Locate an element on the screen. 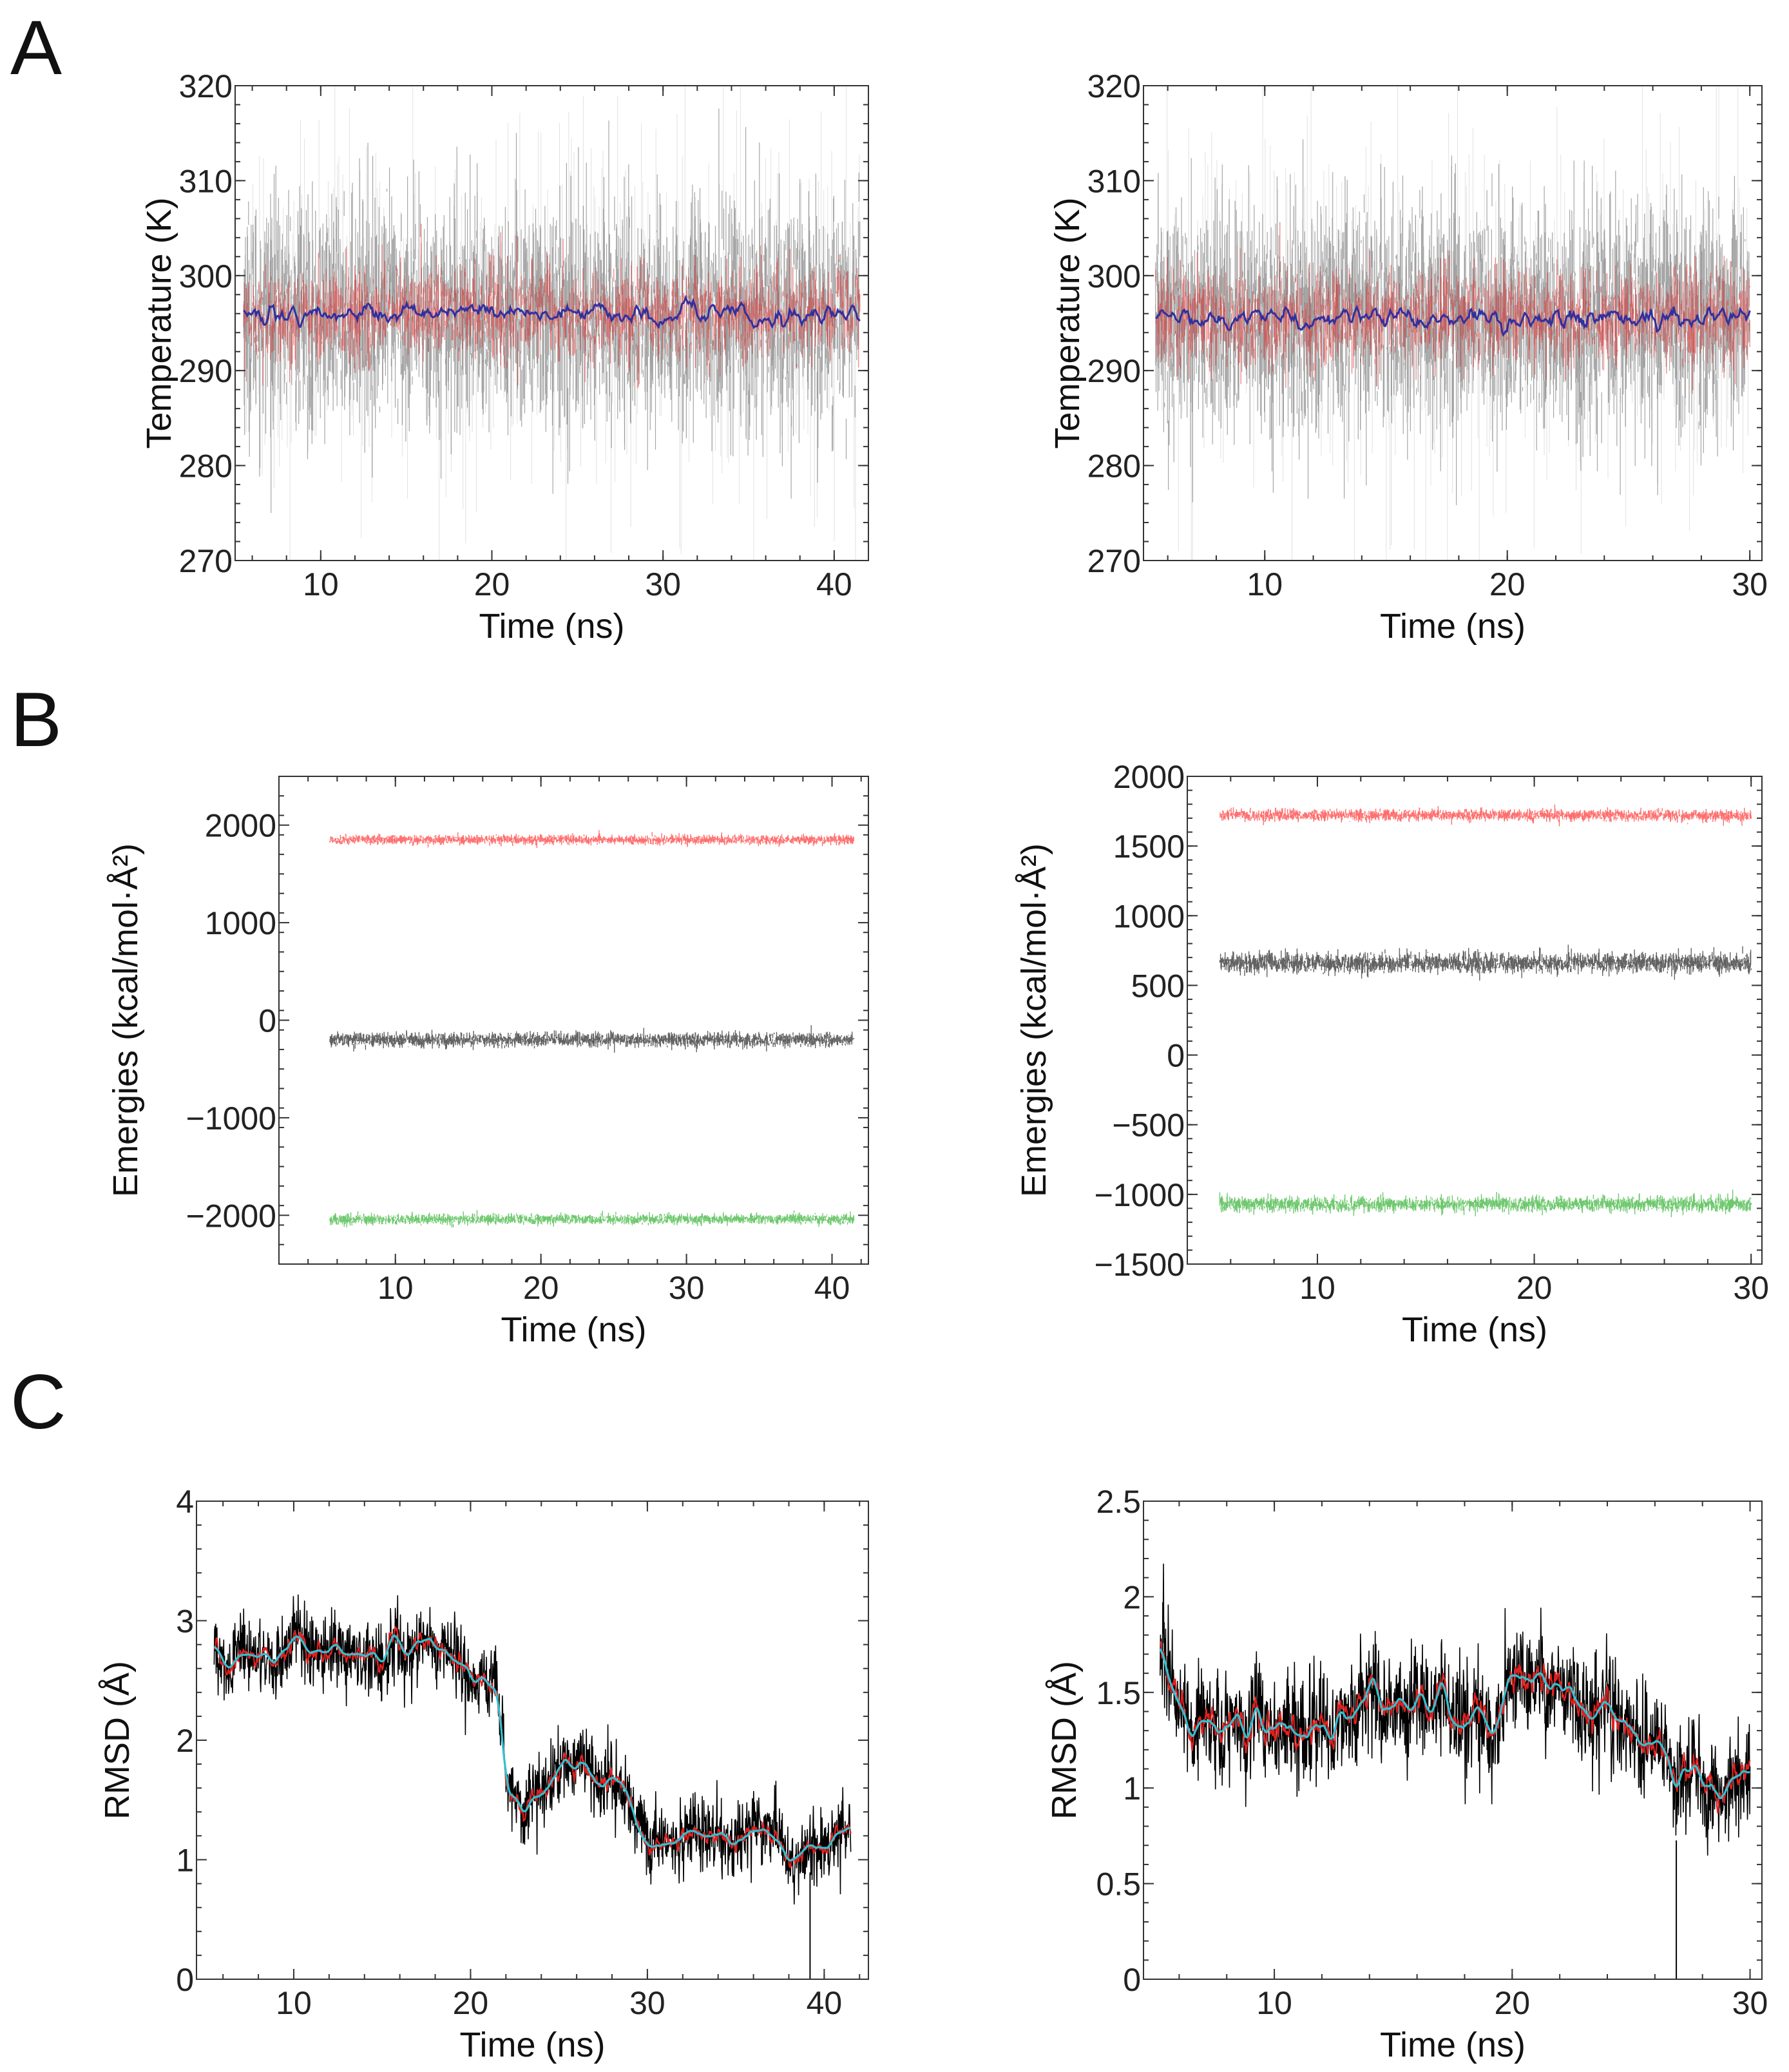 The height and width of the screenshot is (2072, 1789). y-tick-label: −1500 is located at coordinates (1140, 1265).